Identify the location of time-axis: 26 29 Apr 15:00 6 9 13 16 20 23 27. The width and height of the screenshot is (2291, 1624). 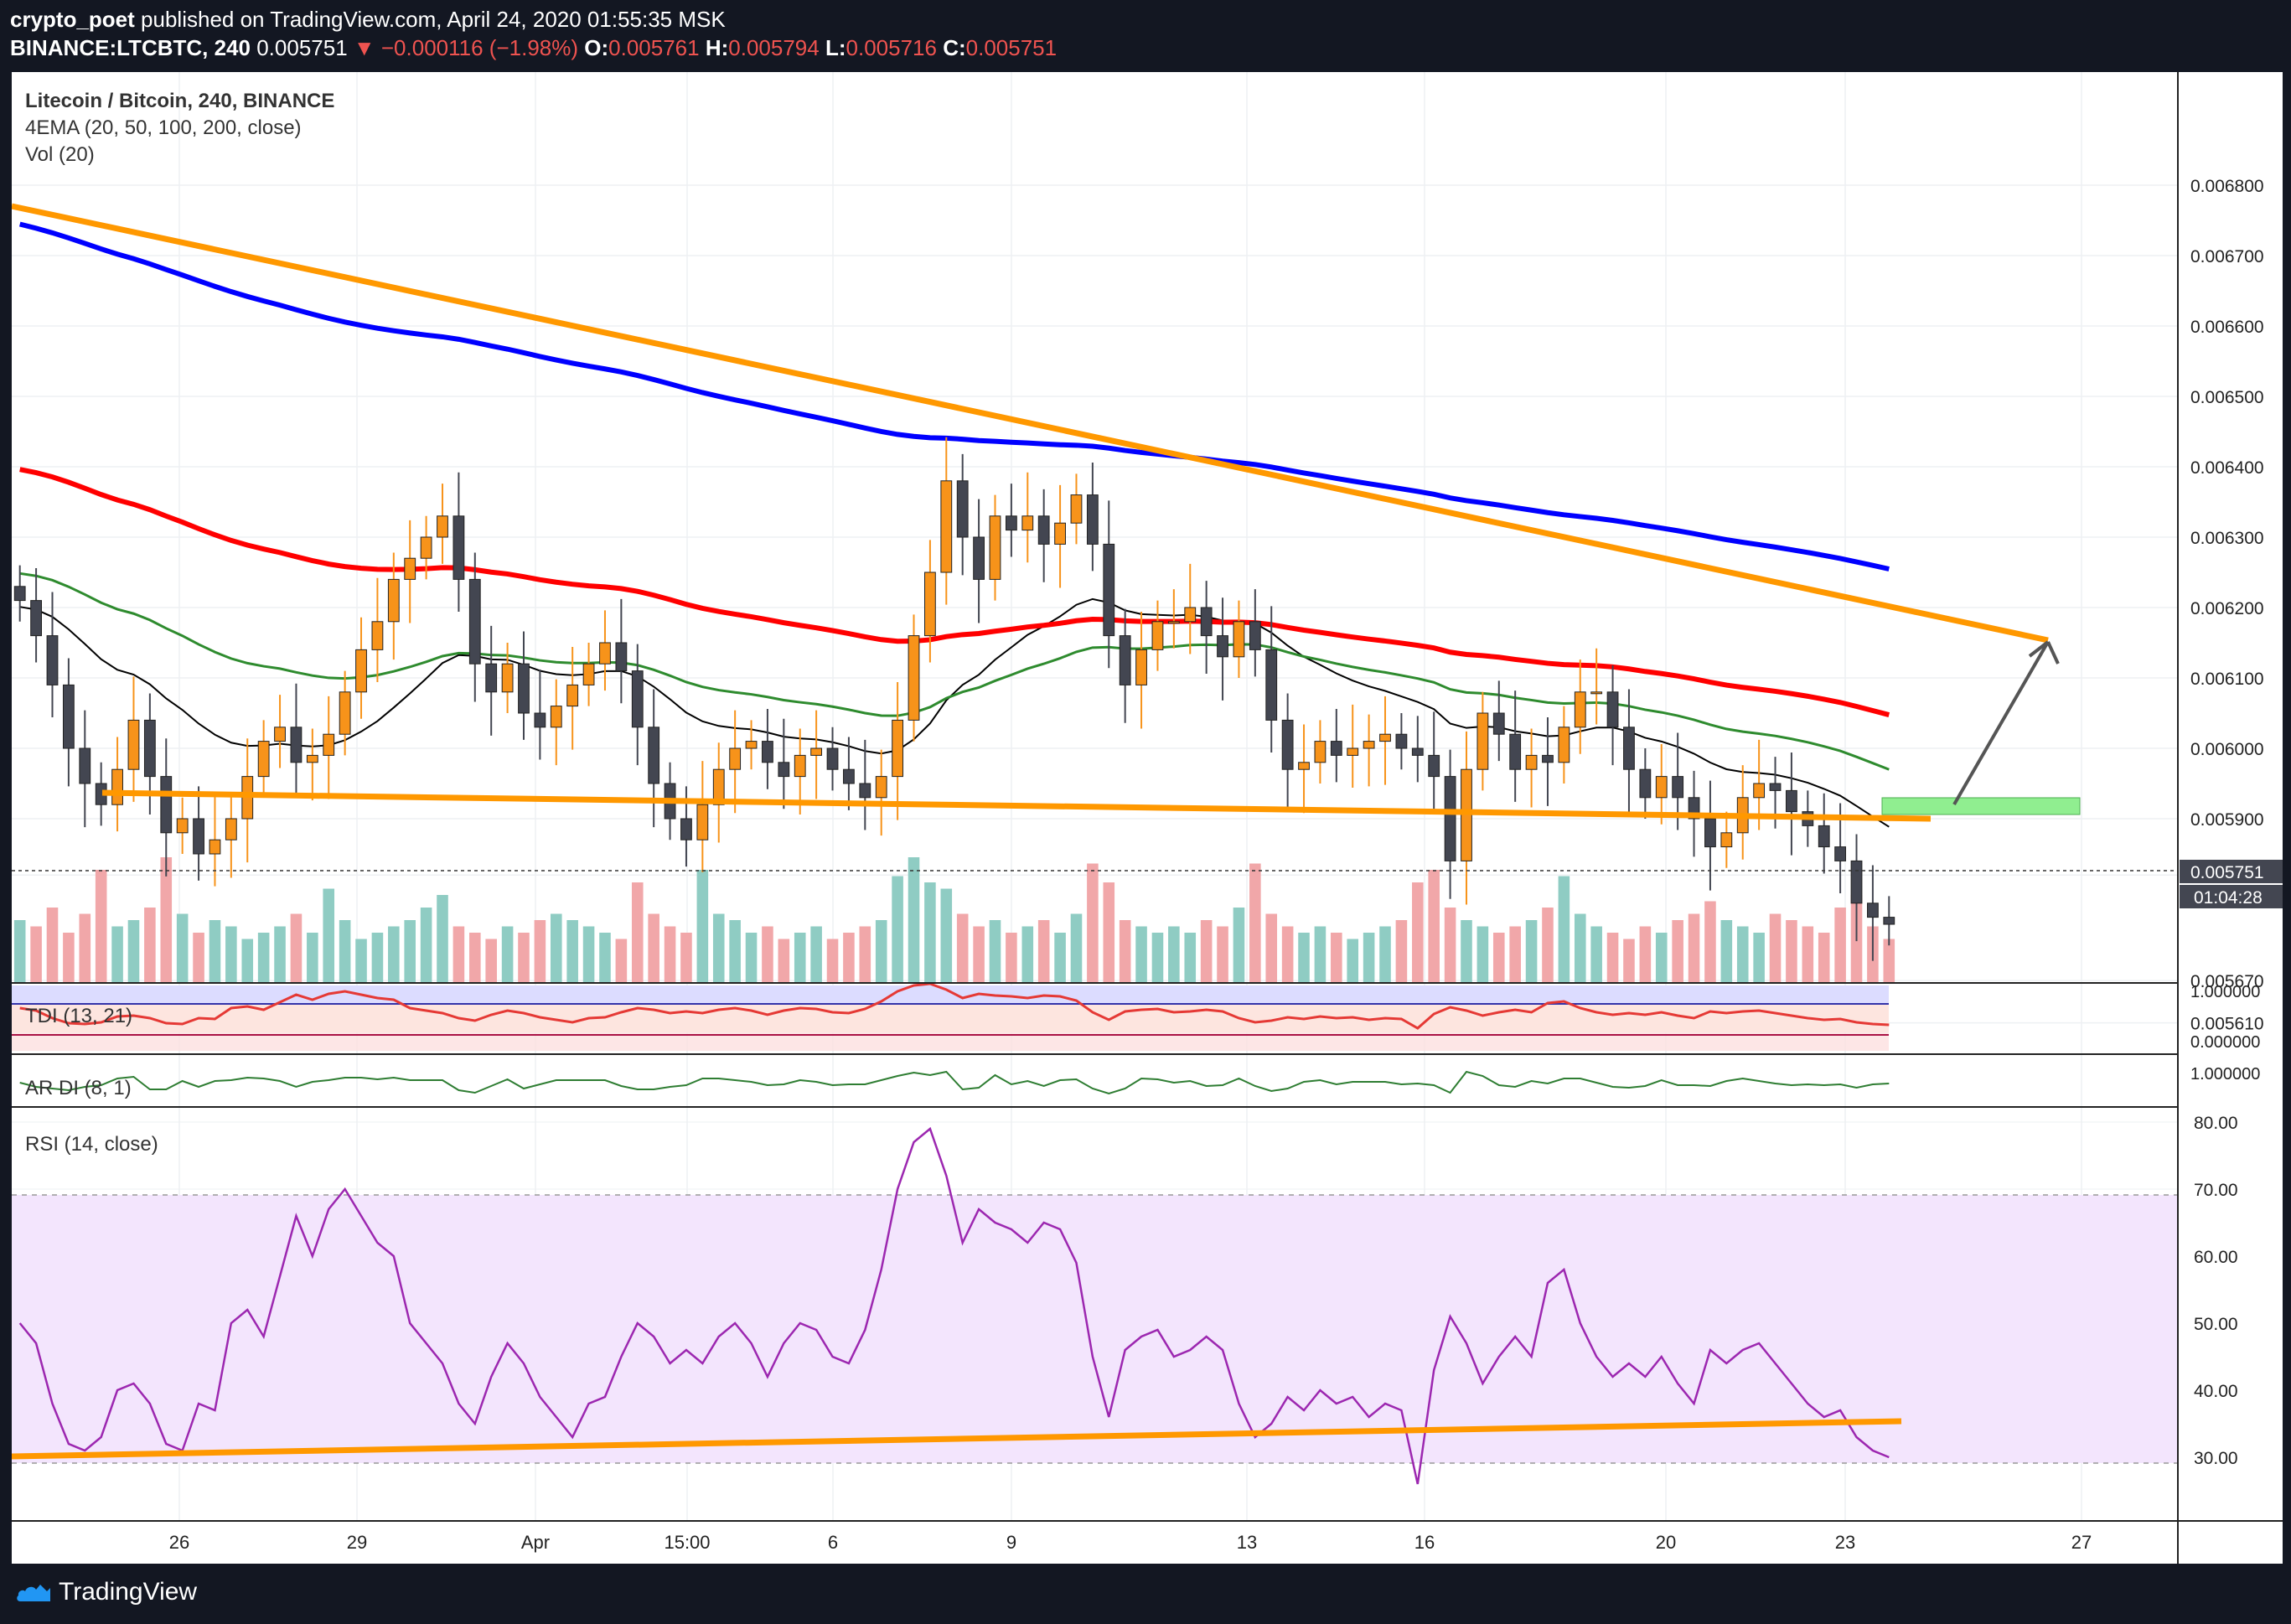
(1130, 1542).